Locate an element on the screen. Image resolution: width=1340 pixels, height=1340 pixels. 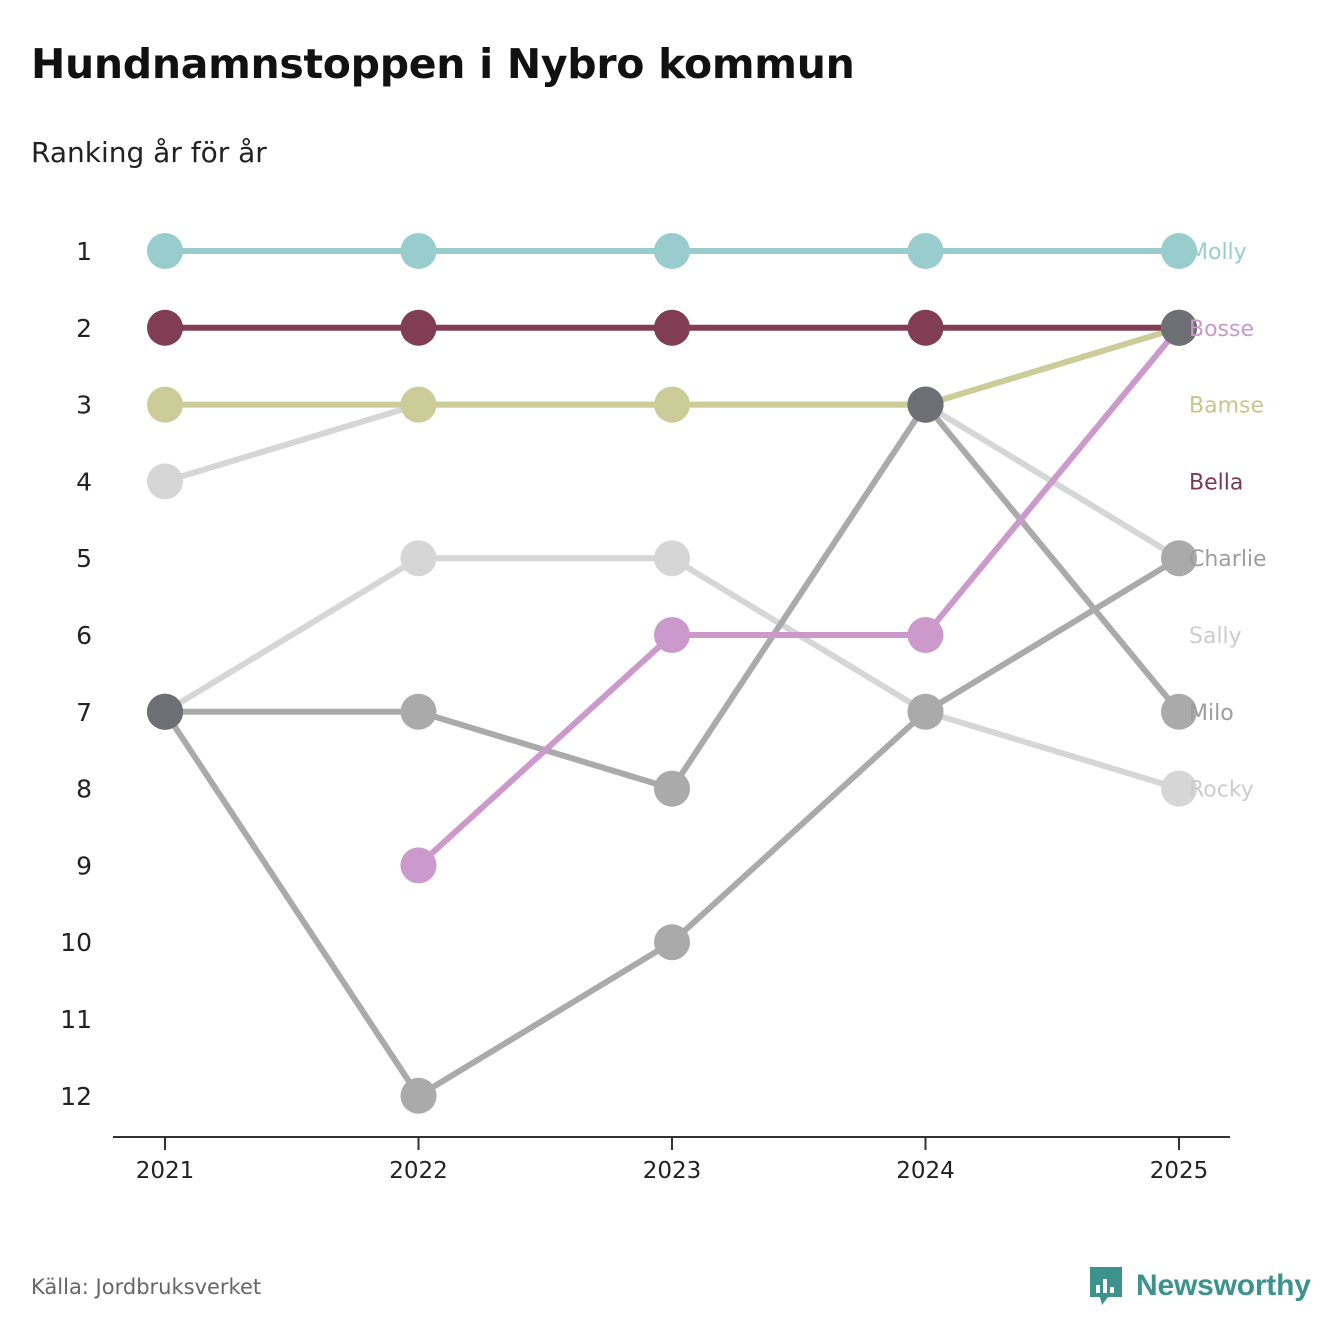
y-tick-label: 5 is located at coordinates (84, 558).